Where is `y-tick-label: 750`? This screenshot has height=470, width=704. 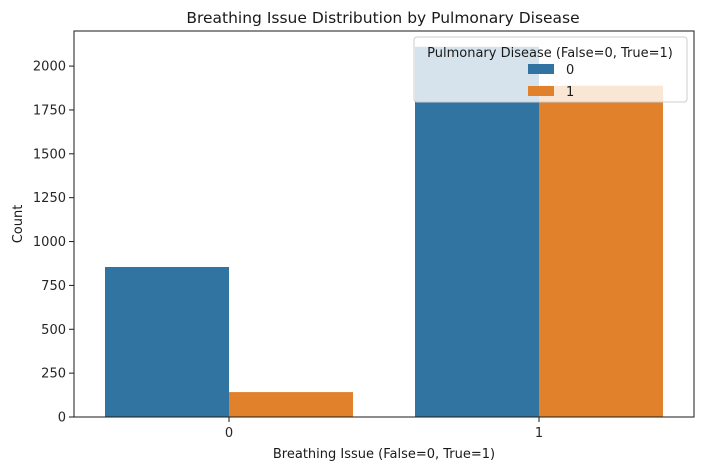
y-tick-label: 750 is located at coordinates (53, 286).